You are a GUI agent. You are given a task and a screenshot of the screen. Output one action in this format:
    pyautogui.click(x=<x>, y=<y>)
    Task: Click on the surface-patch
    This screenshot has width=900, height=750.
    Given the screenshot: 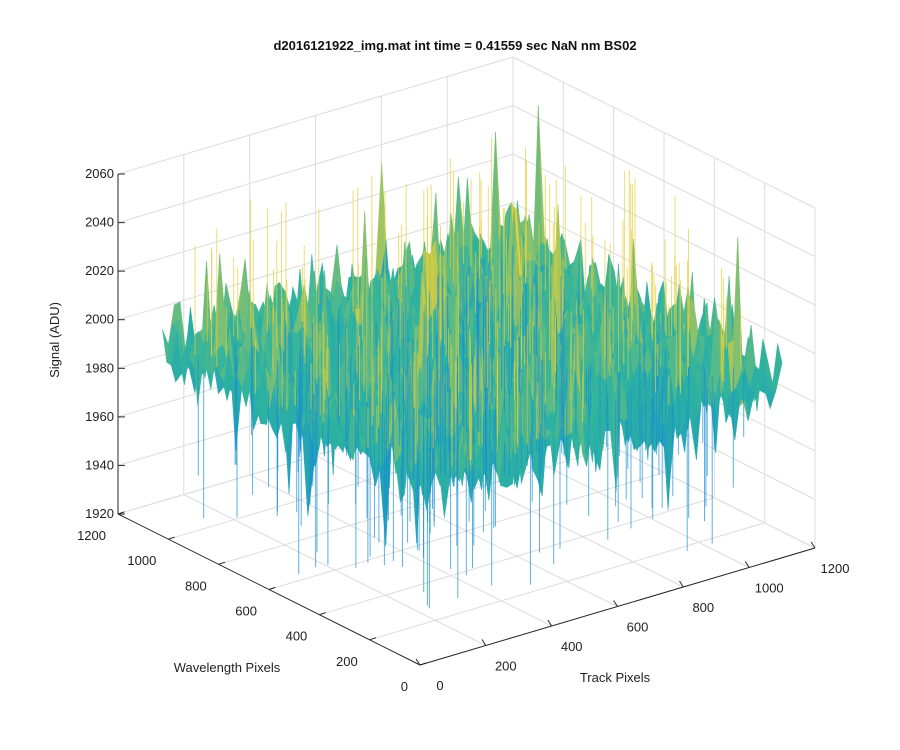 What is the action you would take?
    pyautogui.click(x=777, y=367)
    